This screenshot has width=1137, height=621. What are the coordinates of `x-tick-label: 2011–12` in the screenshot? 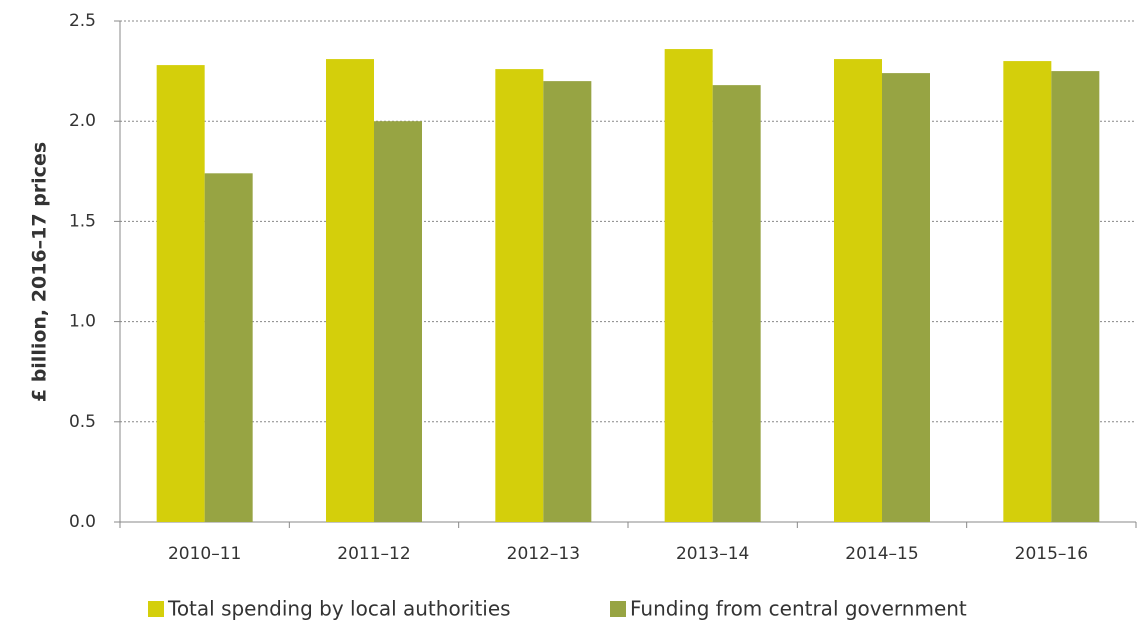 It's located at (373, 554).